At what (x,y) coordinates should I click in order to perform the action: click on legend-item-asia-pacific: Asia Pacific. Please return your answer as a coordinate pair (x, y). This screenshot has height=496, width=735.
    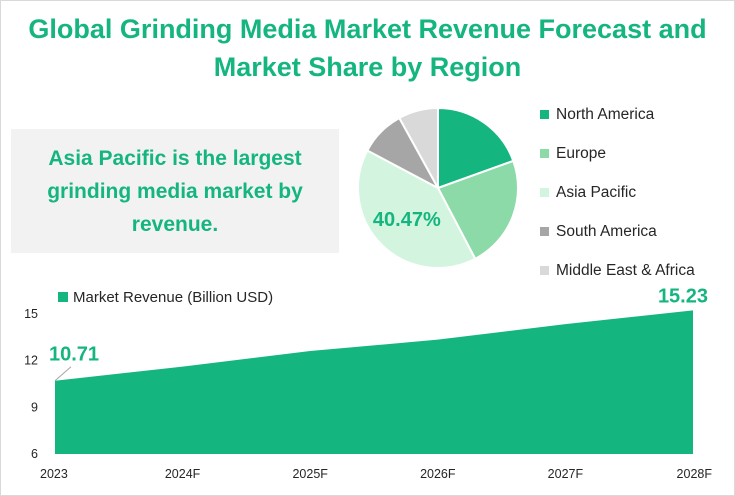
    Looking at the image, I should click on (635, 192).